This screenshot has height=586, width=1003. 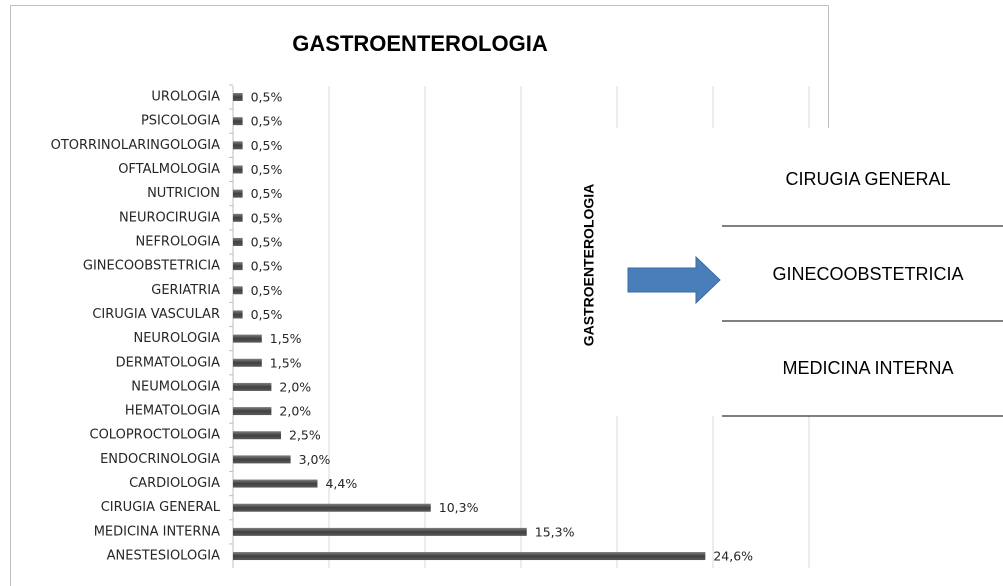 What do you see at coordinates (733, 556) in the screenshot?
I see `value-label: 24,6%` at bounding box center [733, 556].